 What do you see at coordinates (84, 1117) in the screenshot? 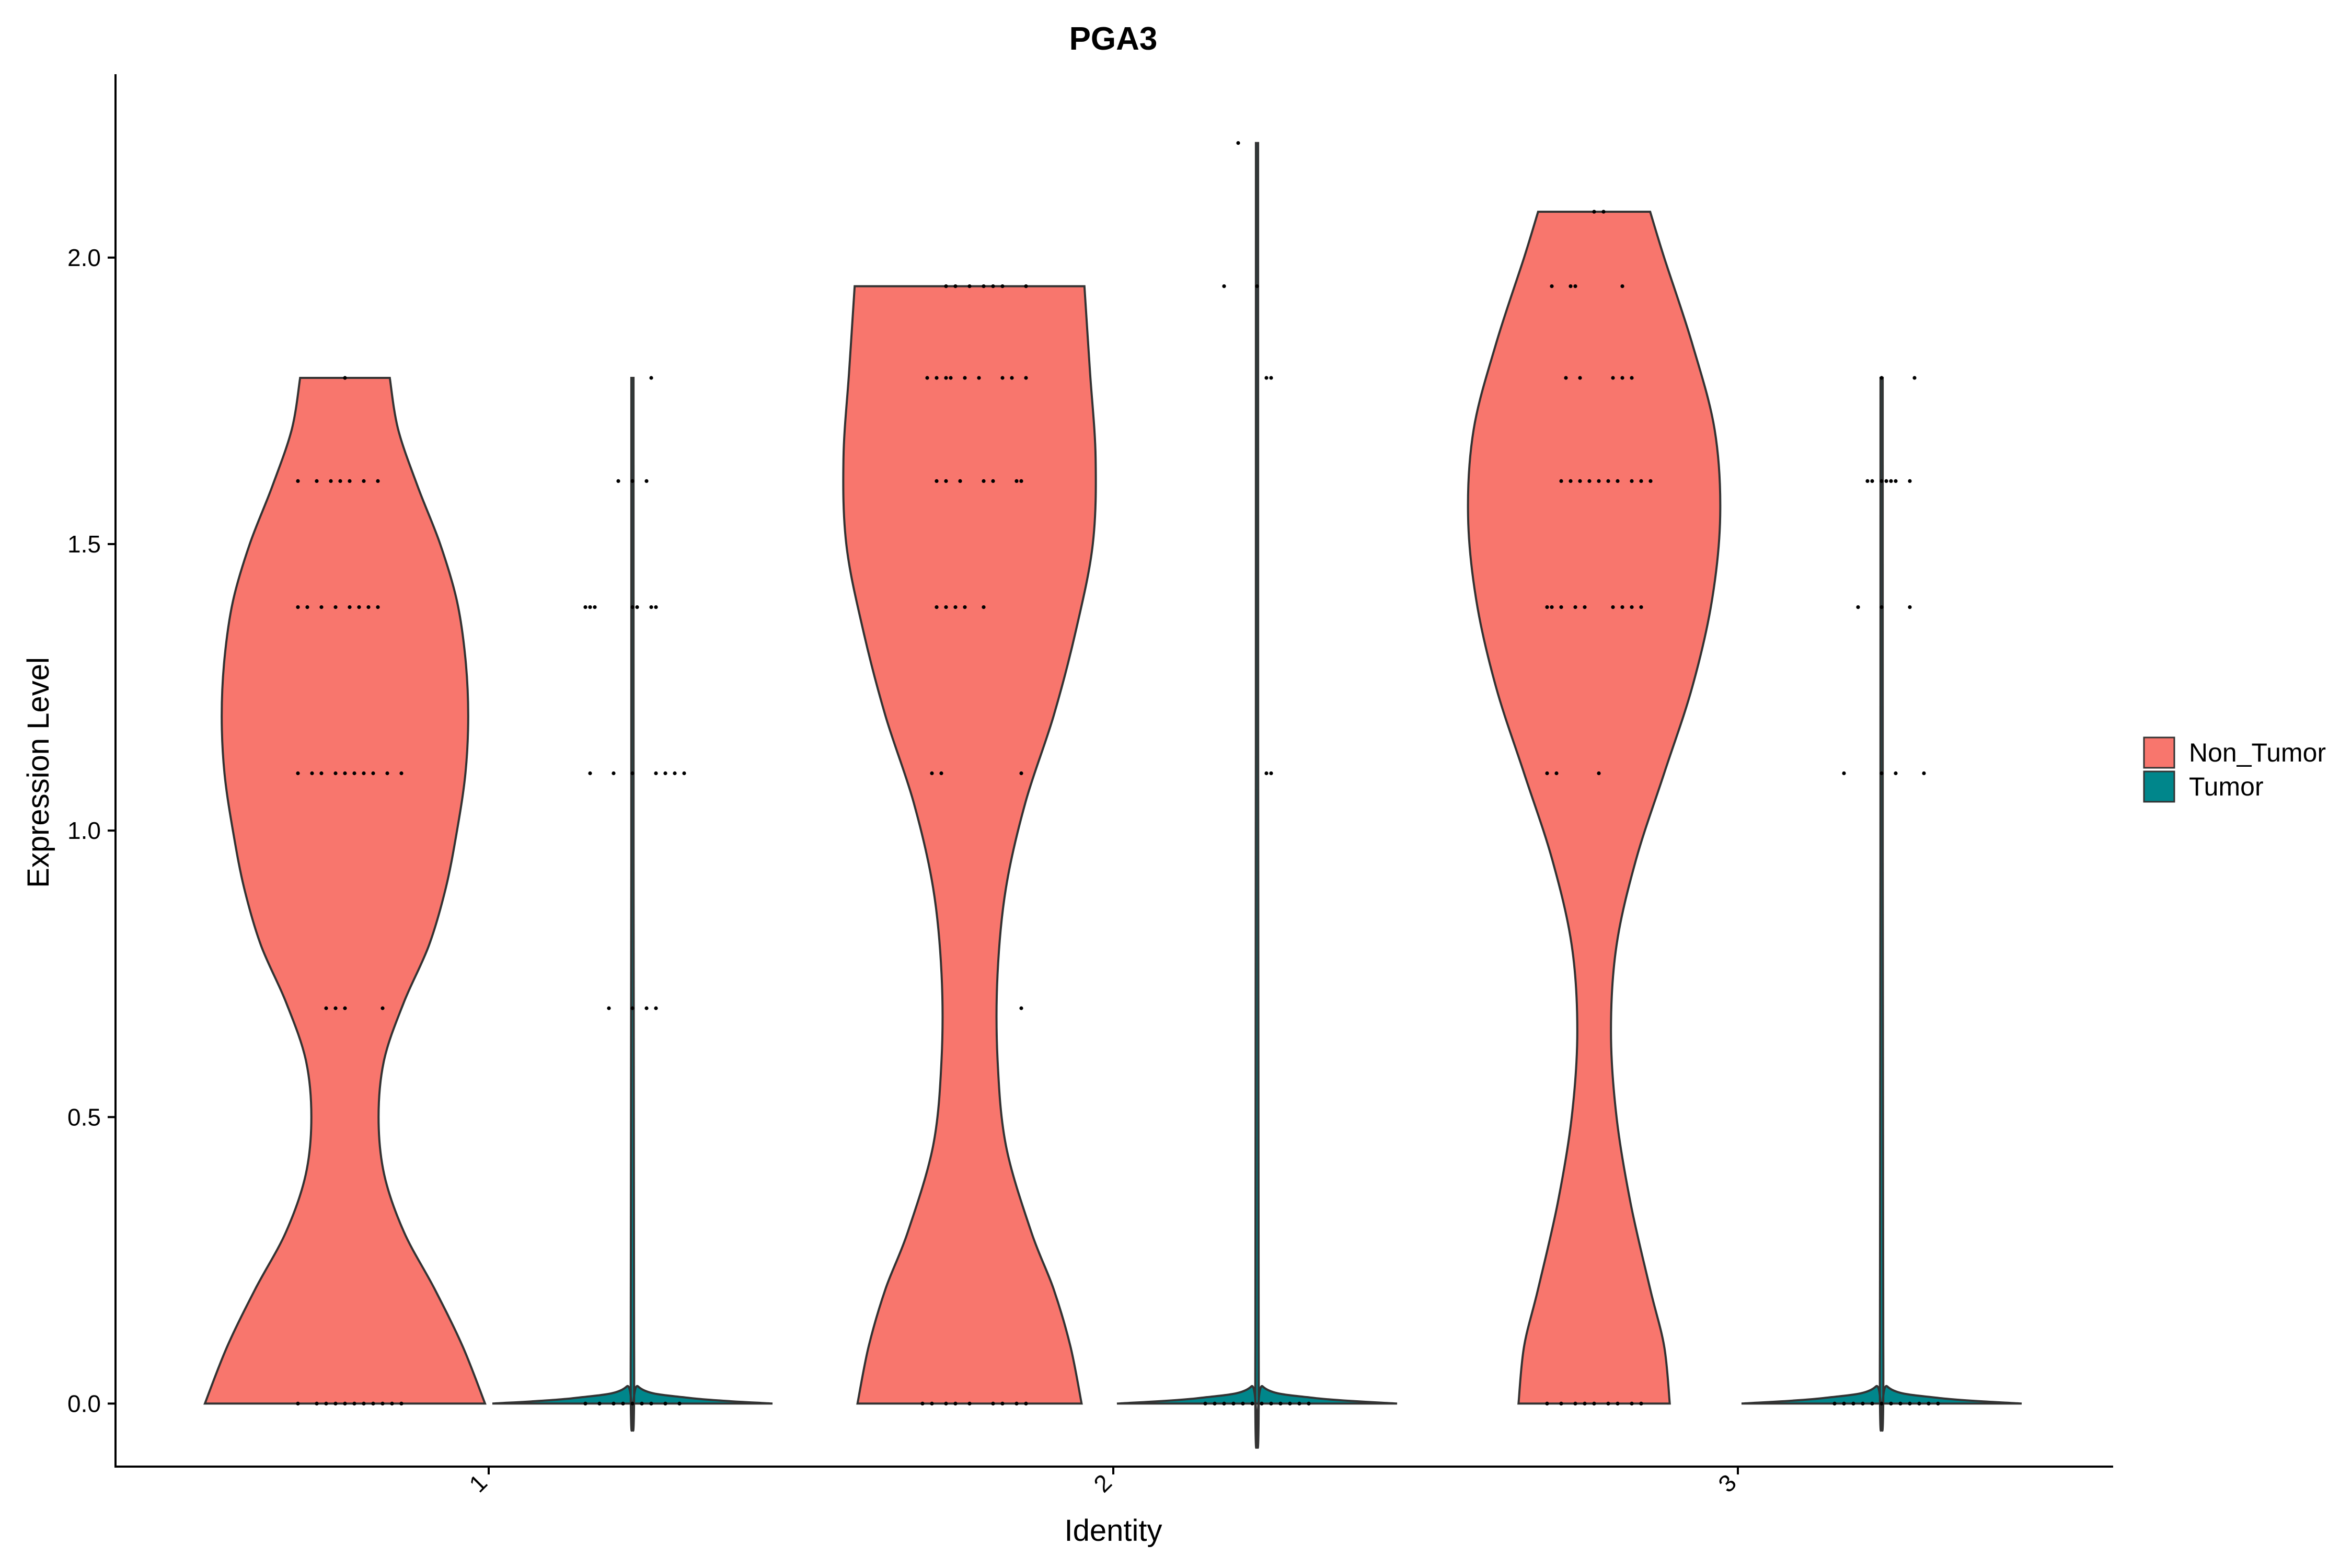
I see `y-tick-label-0.5: 0.5` at bounding box center [84, 1117].